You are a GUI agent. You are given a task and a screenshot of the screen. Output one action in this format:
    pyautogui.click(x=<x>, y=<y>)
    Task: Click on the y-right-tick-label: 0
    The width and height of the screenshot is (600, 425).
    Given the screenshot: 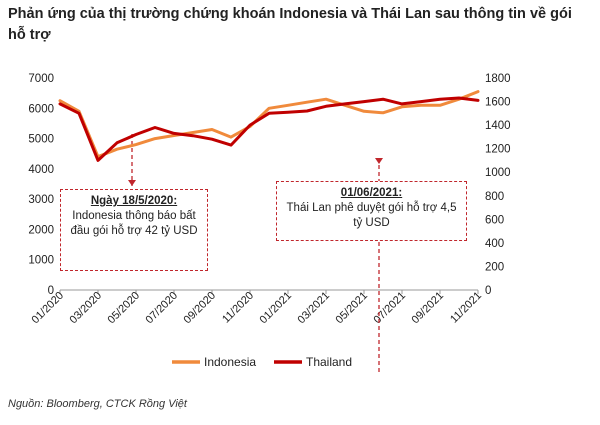 What is the action you would take?
    pyautogui.click(x=488, y=291)
    